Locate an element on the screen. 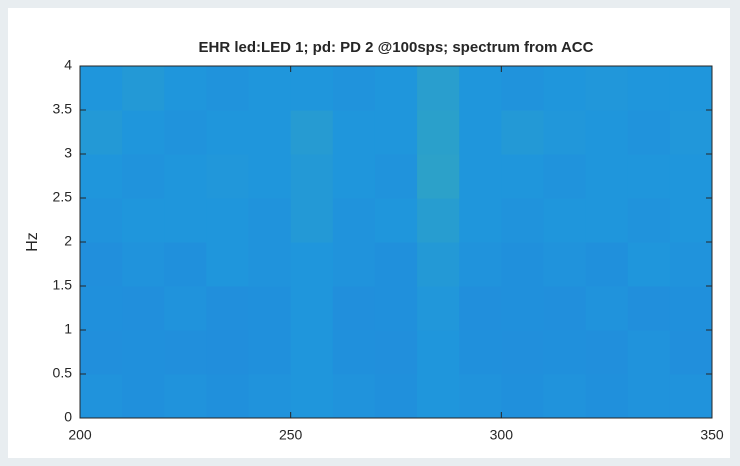 This screenshot has height=466, width=740. x-tick-label: 300 is located at coordinates (502, 435).